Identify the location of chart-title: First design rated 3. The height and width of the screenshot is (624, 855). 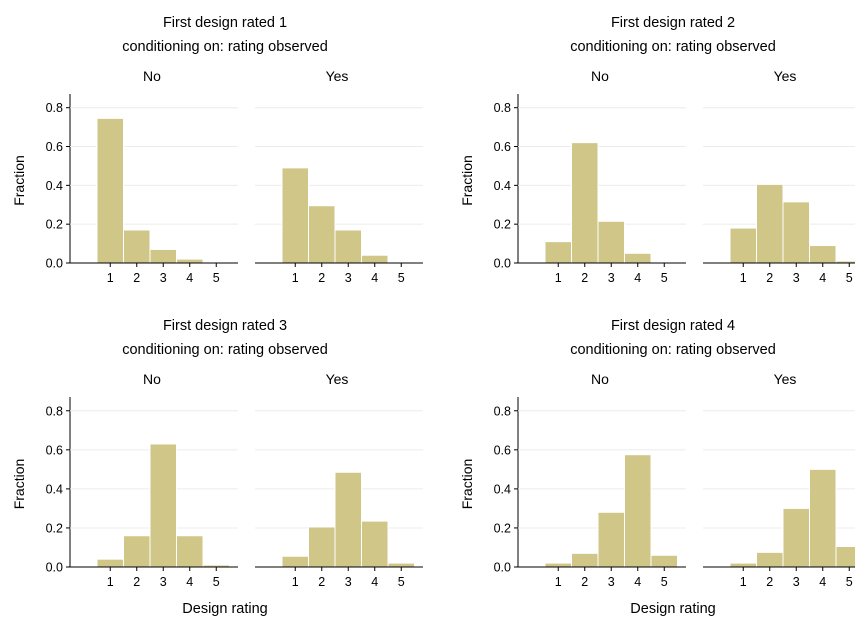
(225, 326).